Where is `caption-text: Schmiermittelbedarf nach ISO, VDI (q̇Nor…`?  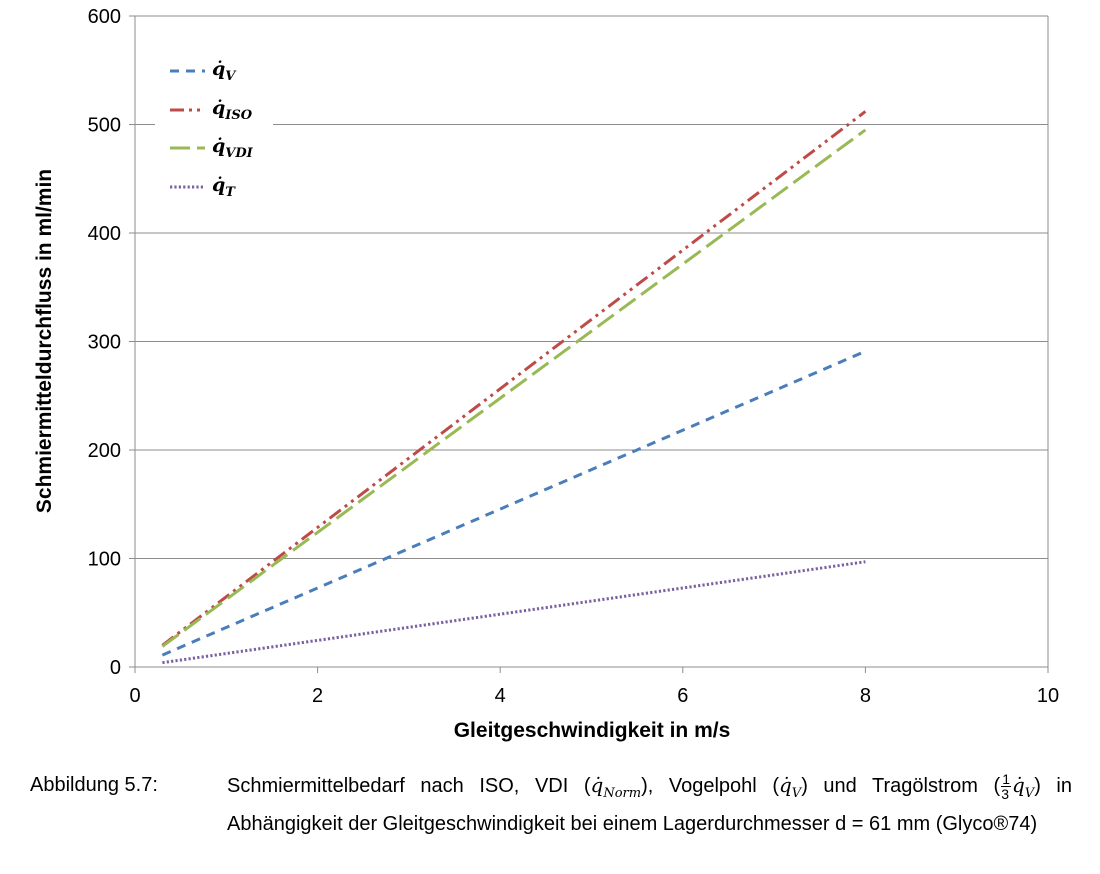 caption-text: Schmiermittelbedarf nach ISO, VDI (q̇Nor… is located at coordinates (649, 803).